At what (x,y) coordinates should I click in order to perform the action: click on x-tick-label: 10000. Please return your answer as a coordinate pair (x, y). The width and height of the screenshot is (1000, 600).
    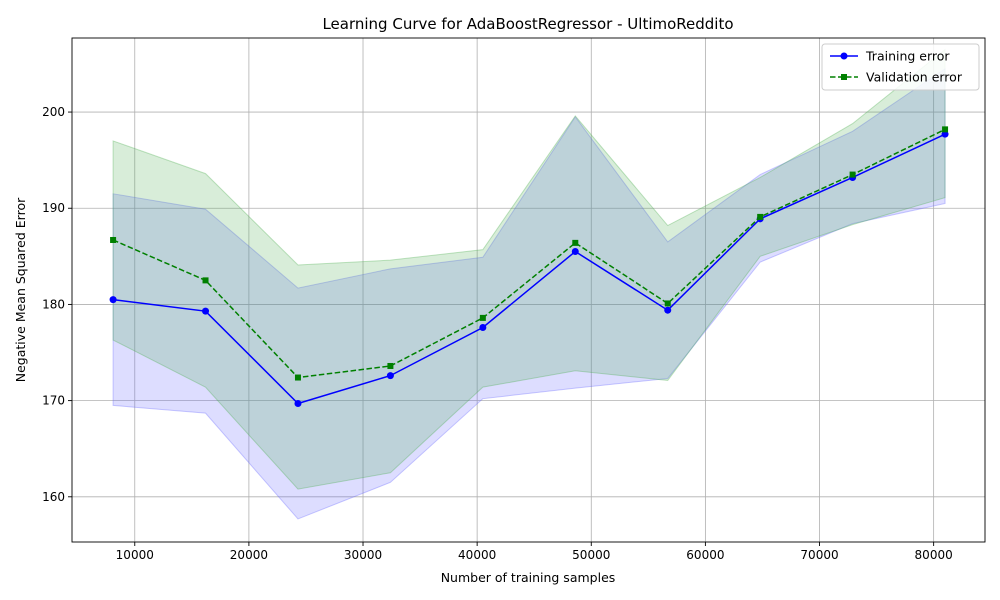
    Looking at the image, I should click on (135, 555).